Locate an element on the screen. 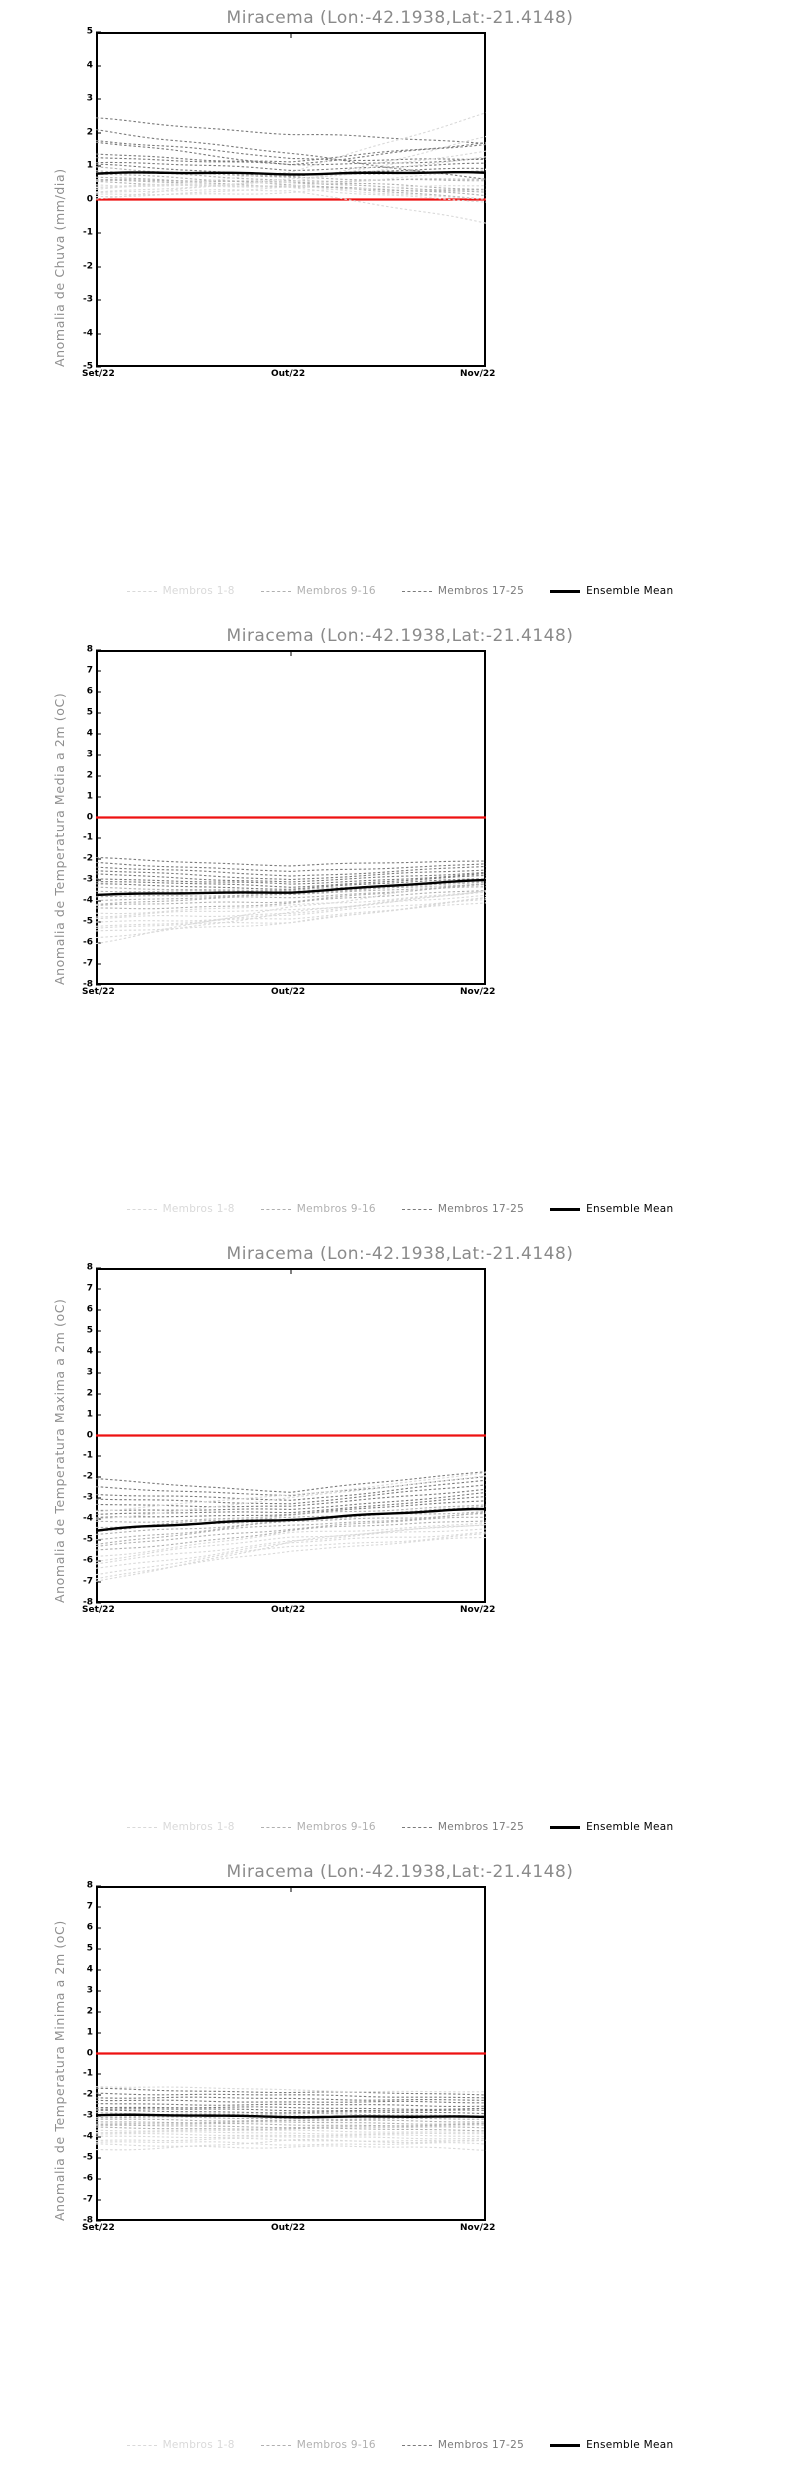  legend-label: Ensemble Mean is located at coordinates (630, 1827).